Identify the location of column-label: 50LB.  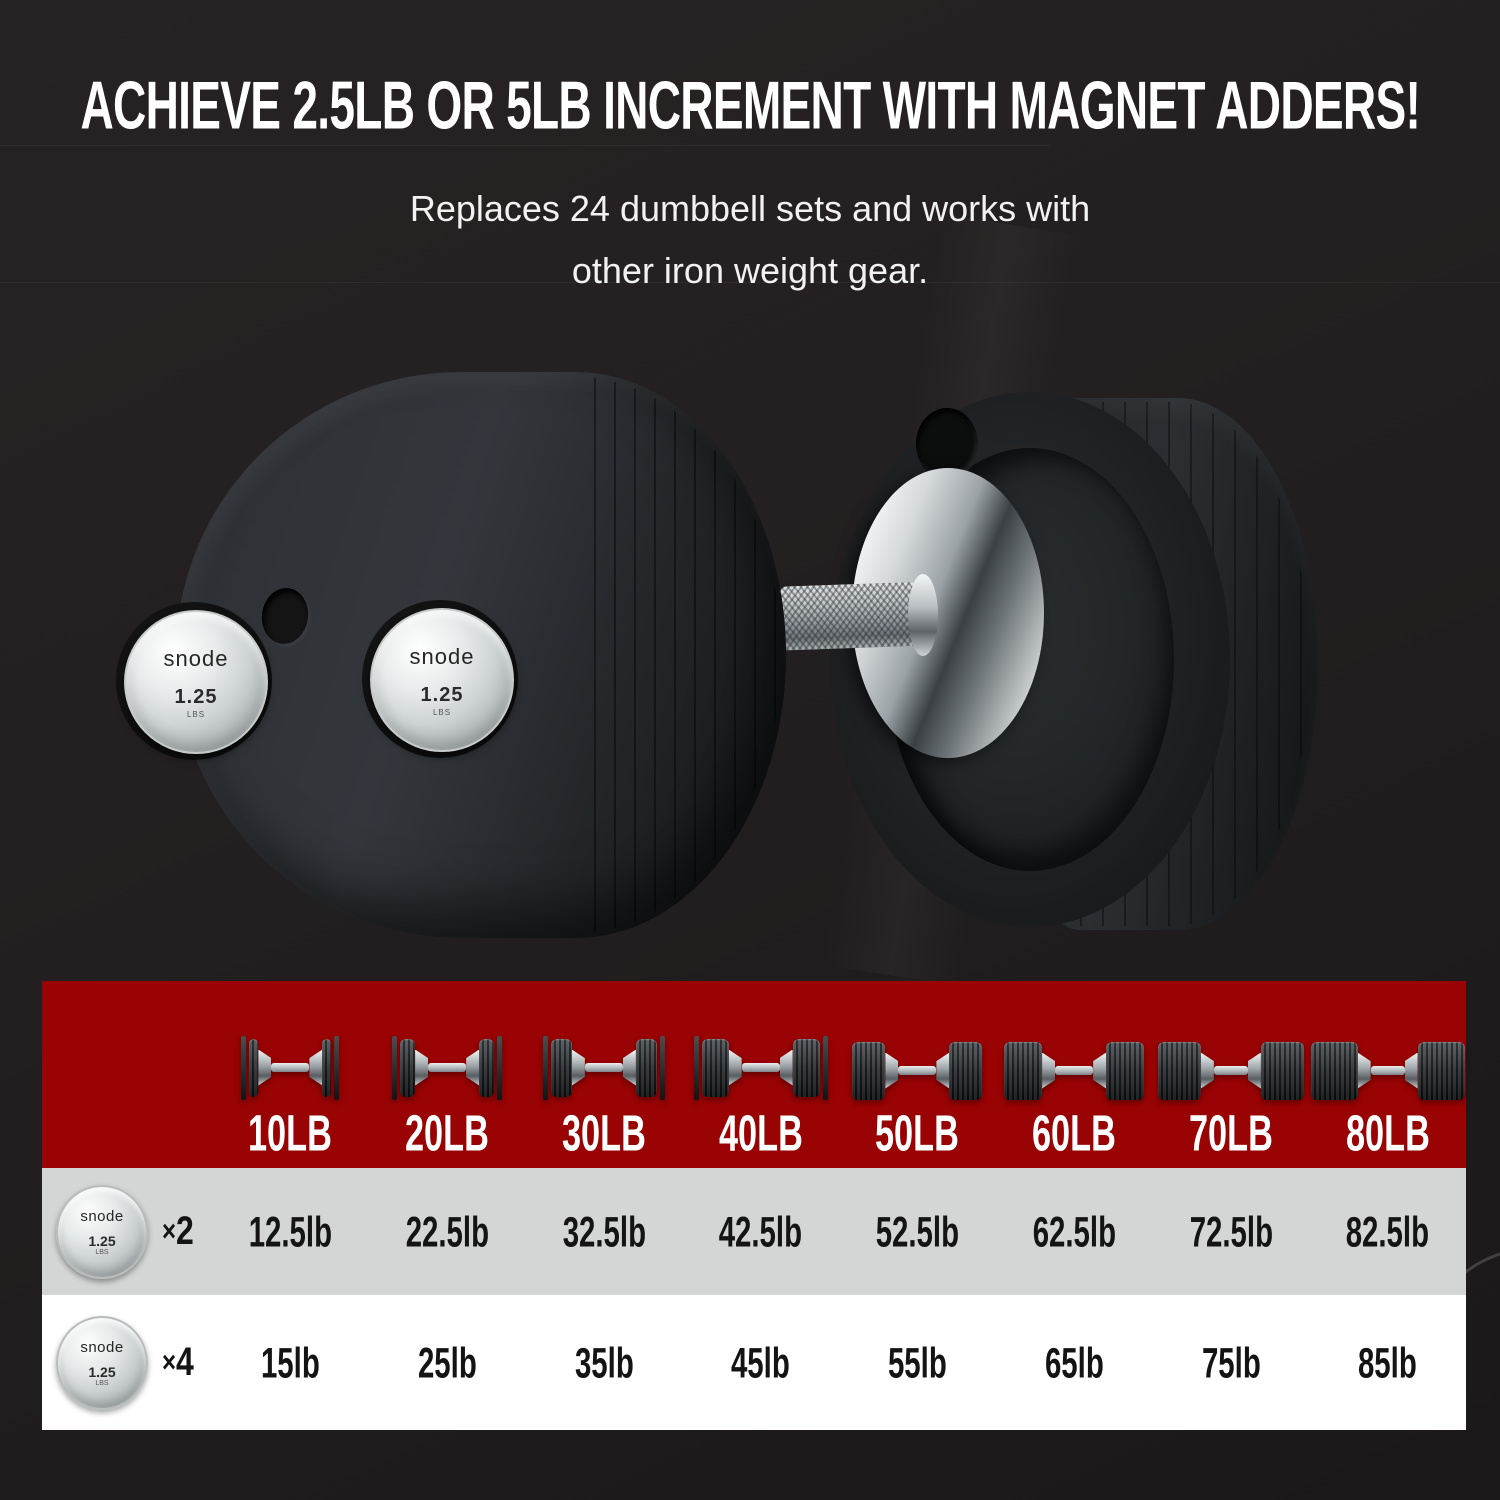
(917, 1133).